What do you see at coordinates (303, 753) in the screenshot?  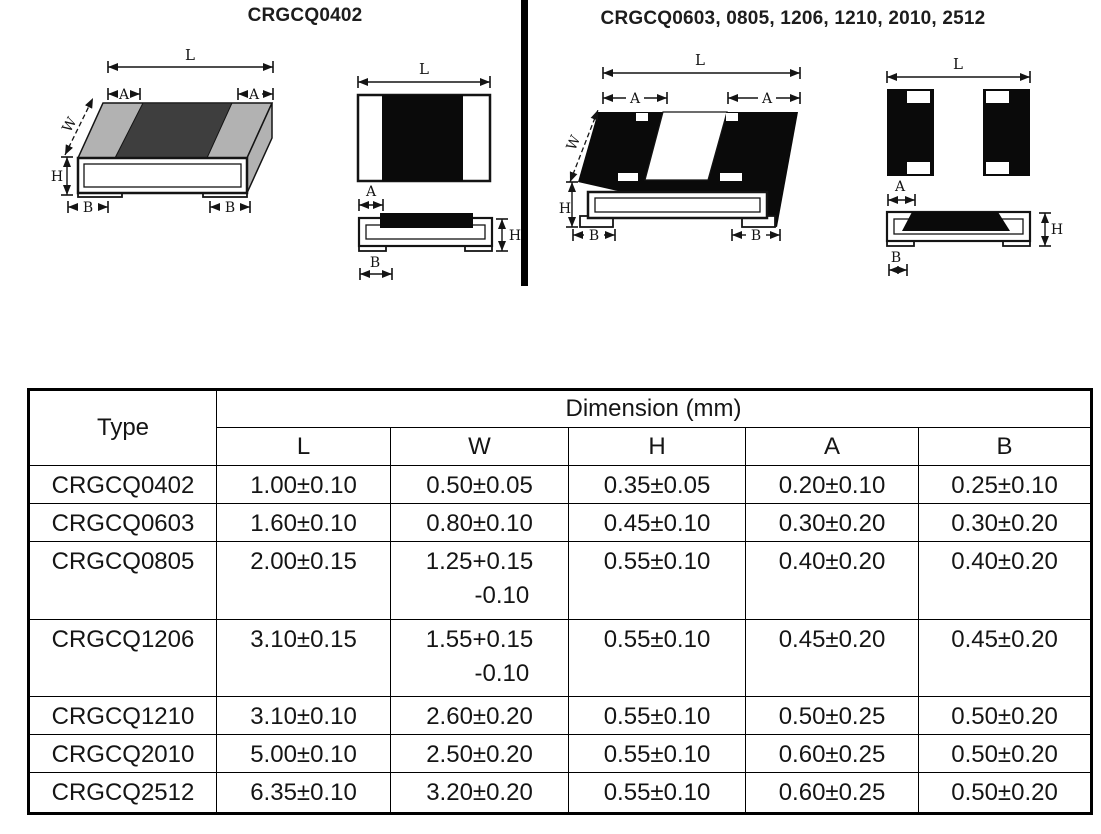 I see `cell-L: 5.00±0.10` at bounding box center [303, 753].